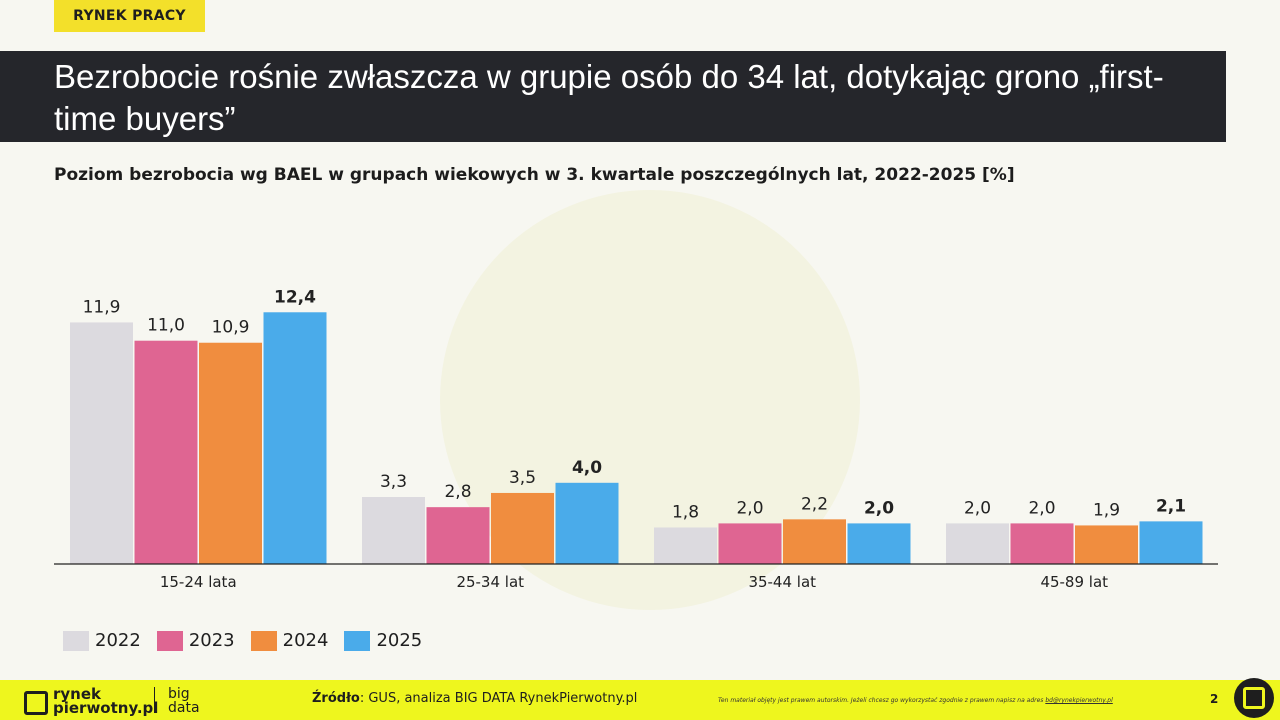  What do you see at coordinates (305, 640) in the screenshot?
I see `legend-label: 2024` at bounding box center [305, 640].